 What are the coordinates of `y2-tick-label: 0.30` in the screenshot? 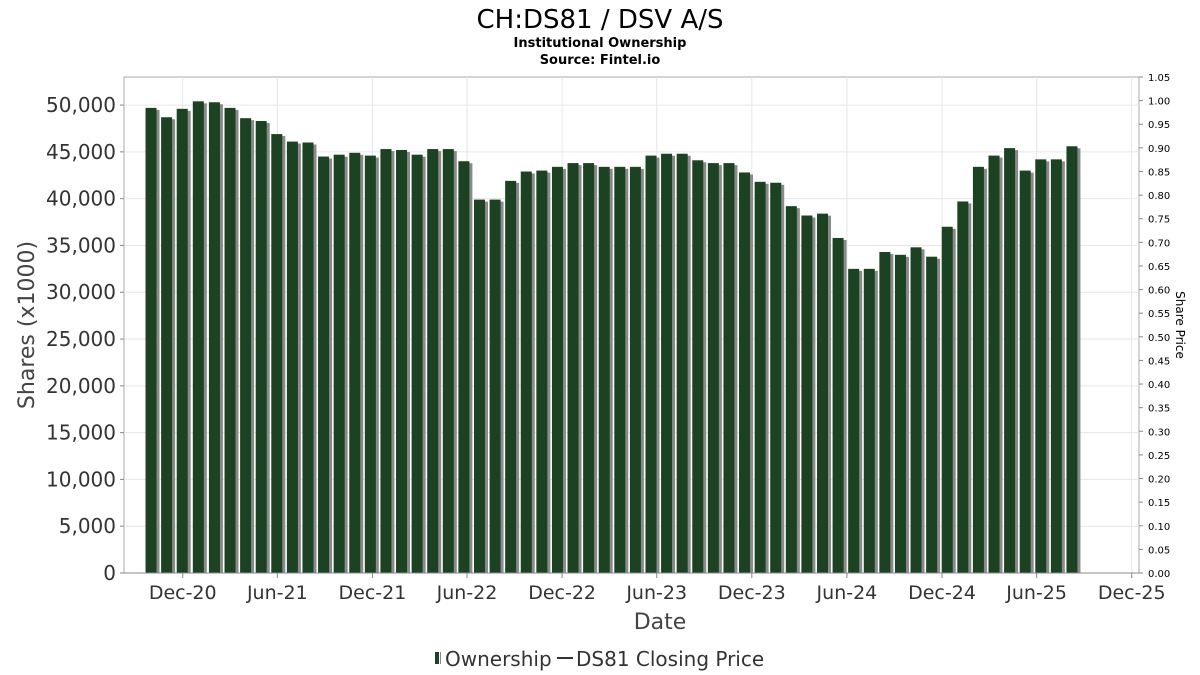 It's located at (1159, 432).